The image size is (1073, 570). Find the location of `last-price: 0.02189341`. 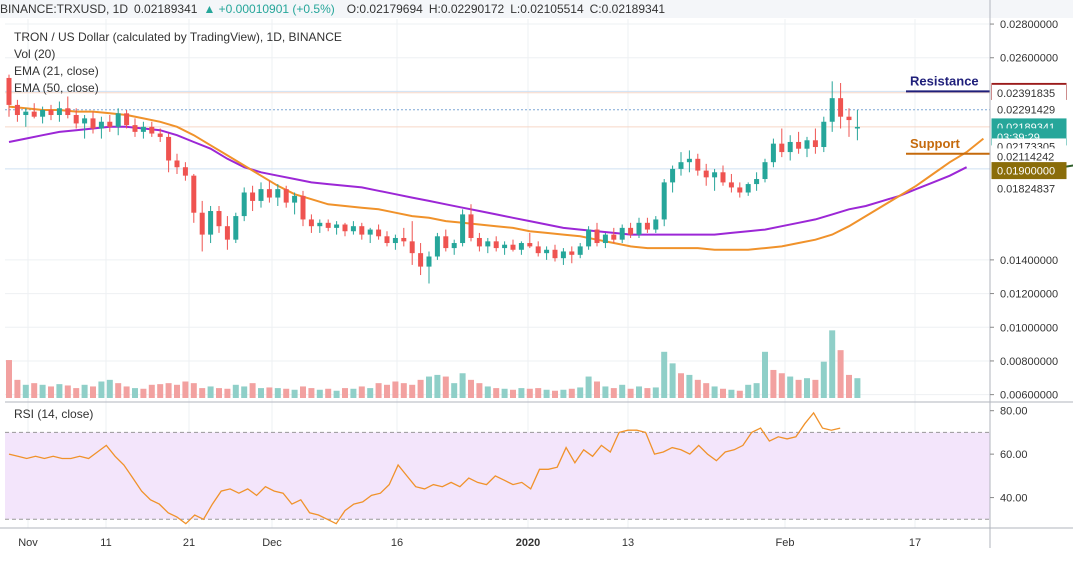

last-price: 0.02189341 is located at coordinates (166, 9).